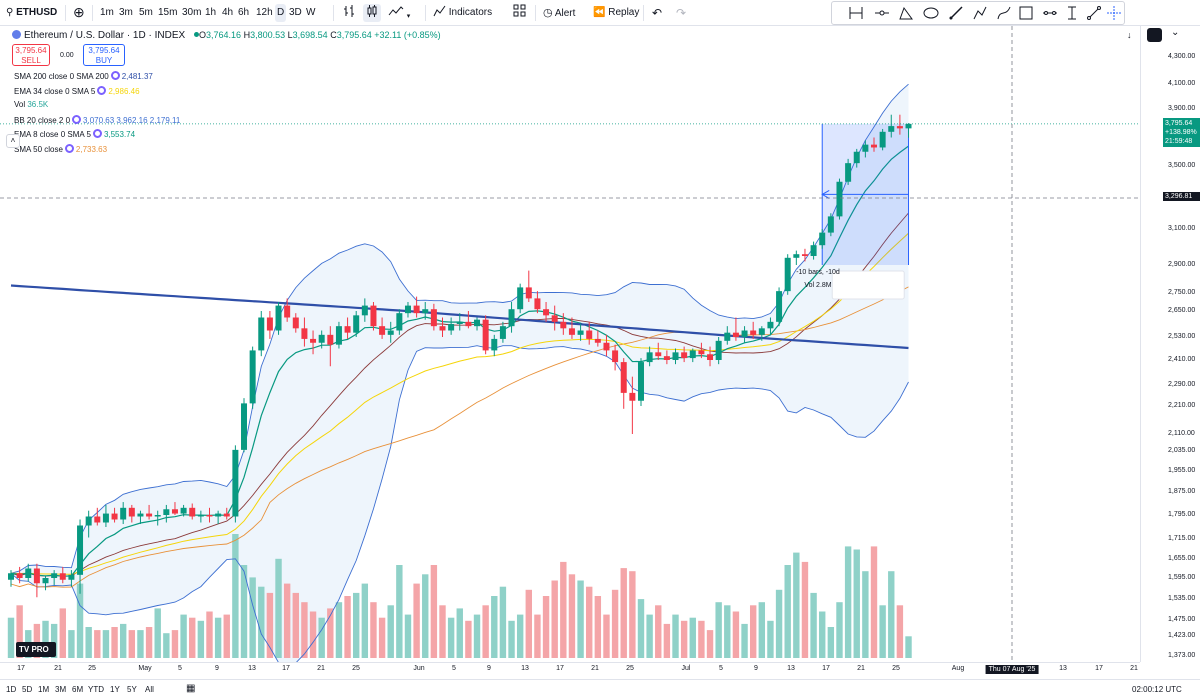  I want to click on indicator-row: EMA 34 close 0 SMA 5 2,986.46, so click(77, 90).